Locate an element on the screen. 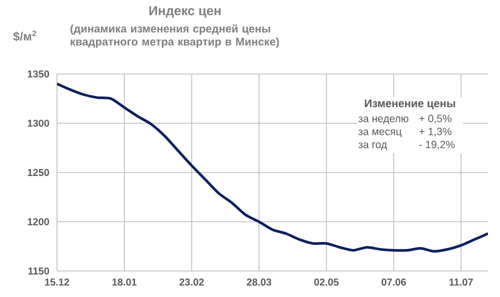  y-tick-label: 1300 is located at coordinates (39, 123).